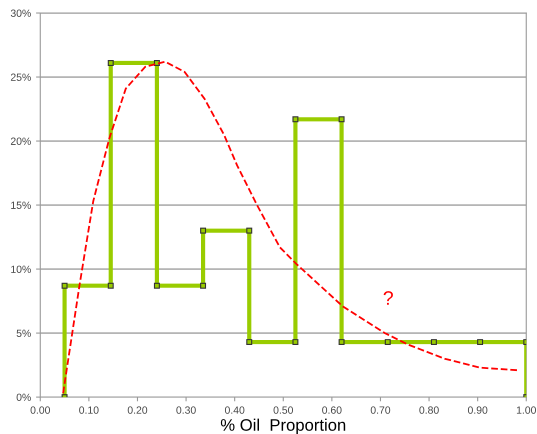 The width and height of the screenshot is (537, 434). What do you see at coordinates (138, 410) in the screenshot?
I see `x-tick-label: 0.20` at bounding box center [138, 410].